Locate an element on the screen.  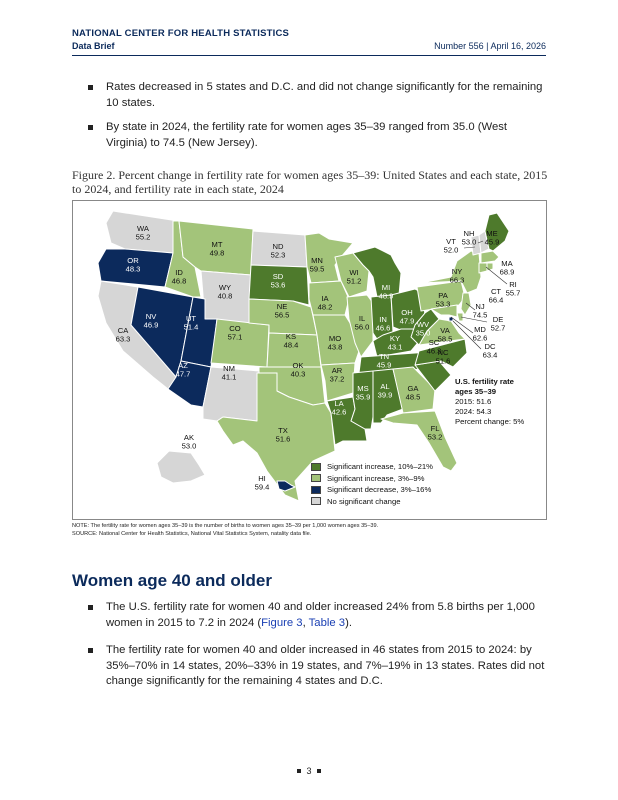
state-code: MI is located at coordinates (386, 287).